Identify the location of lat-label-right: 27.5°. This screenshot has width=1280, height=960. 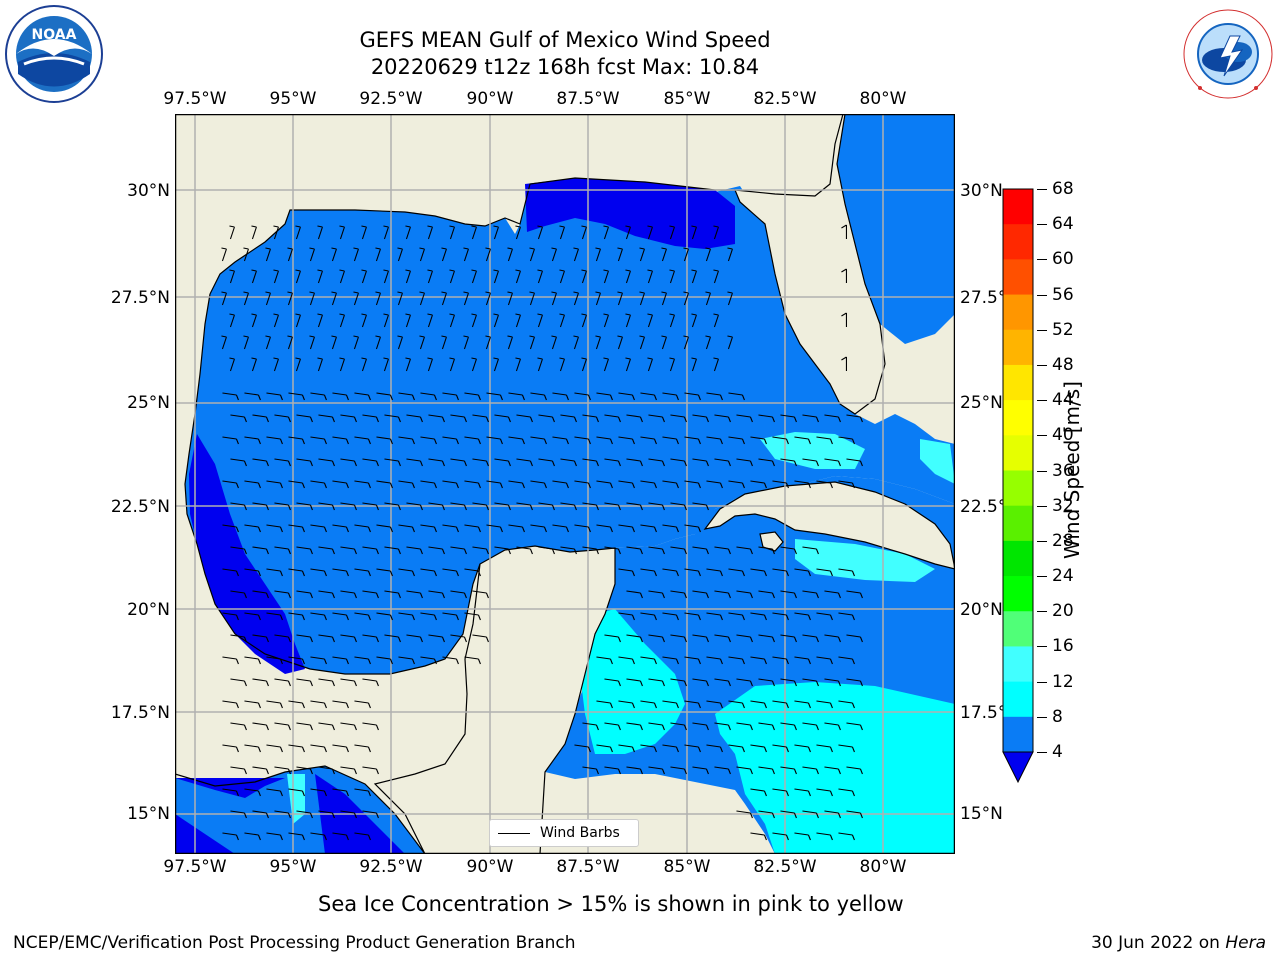
(983, 298).